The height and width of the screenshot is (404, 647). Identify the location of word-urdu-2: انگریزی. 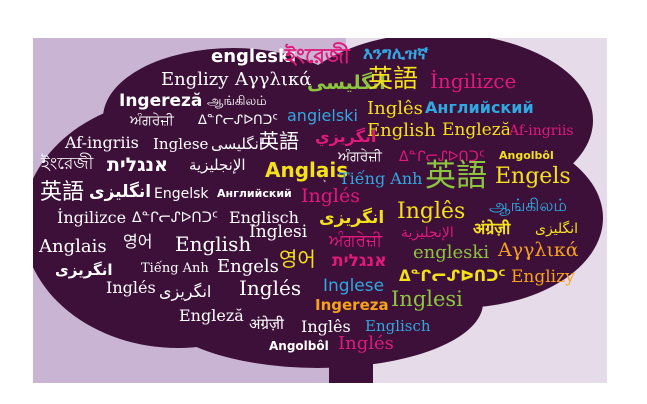
(185, 291).